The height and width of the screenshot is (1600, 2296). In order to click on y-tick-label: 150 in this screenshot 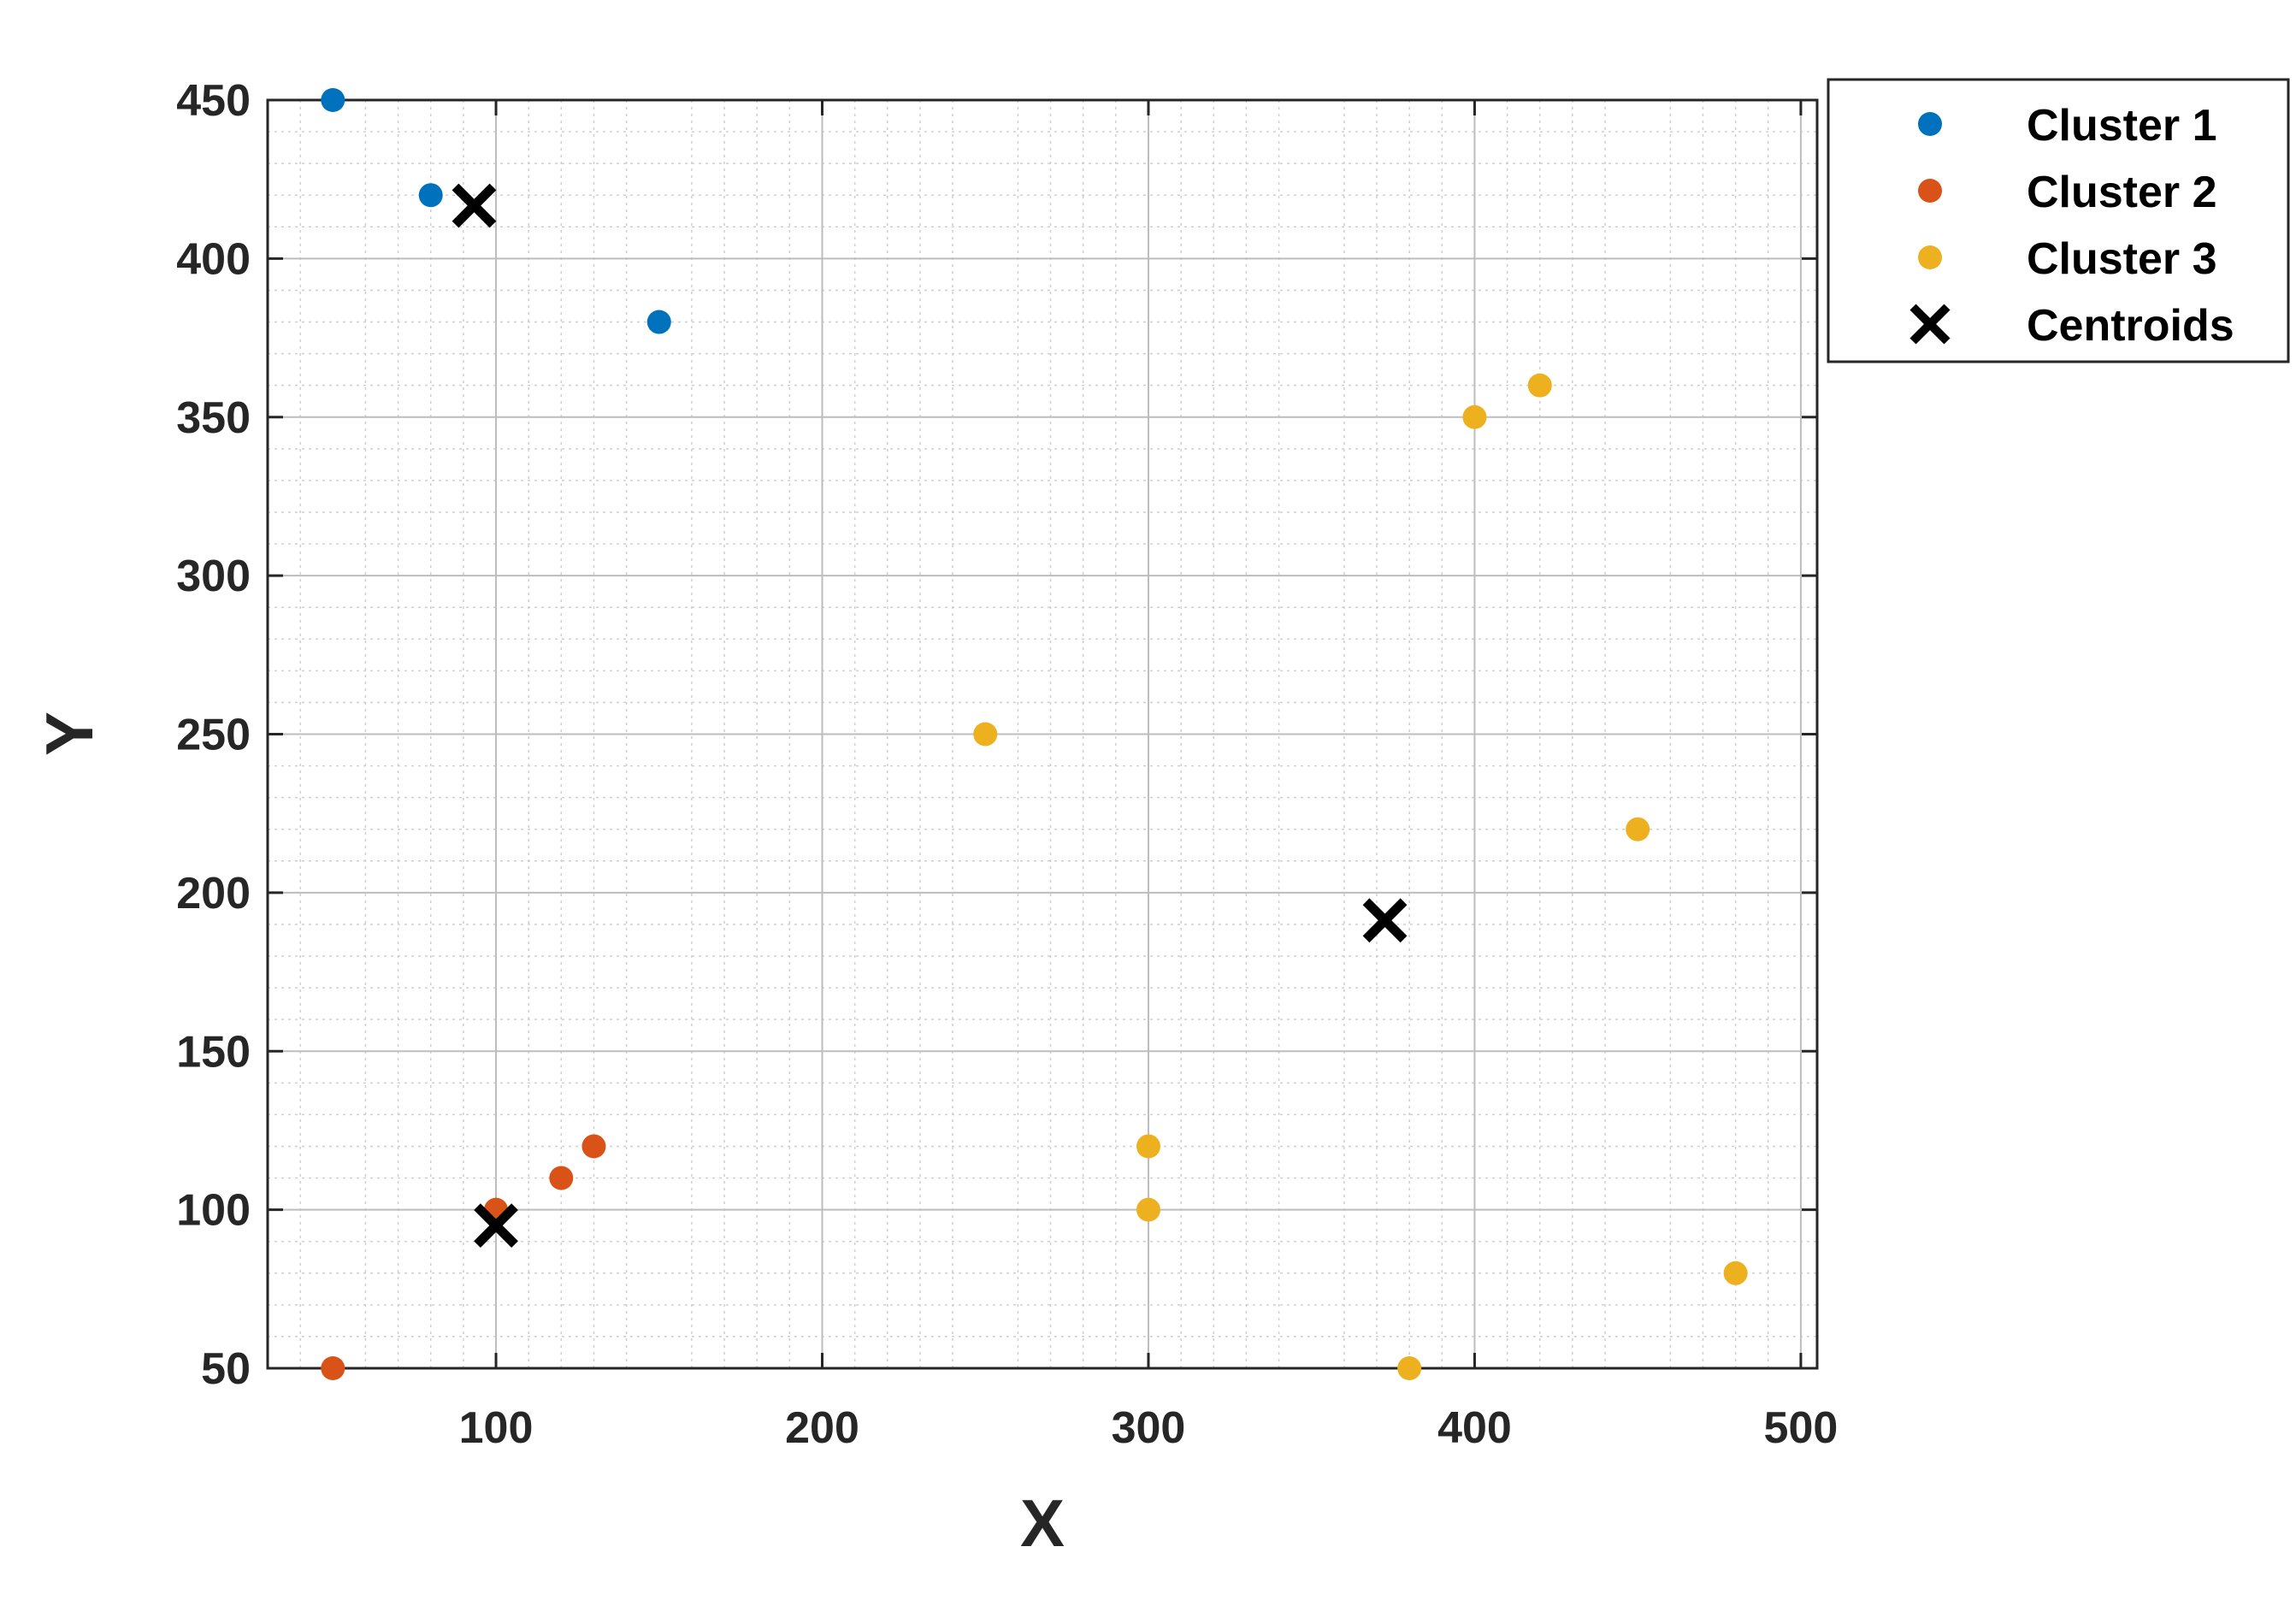, I will do `click(213, 1052)`.